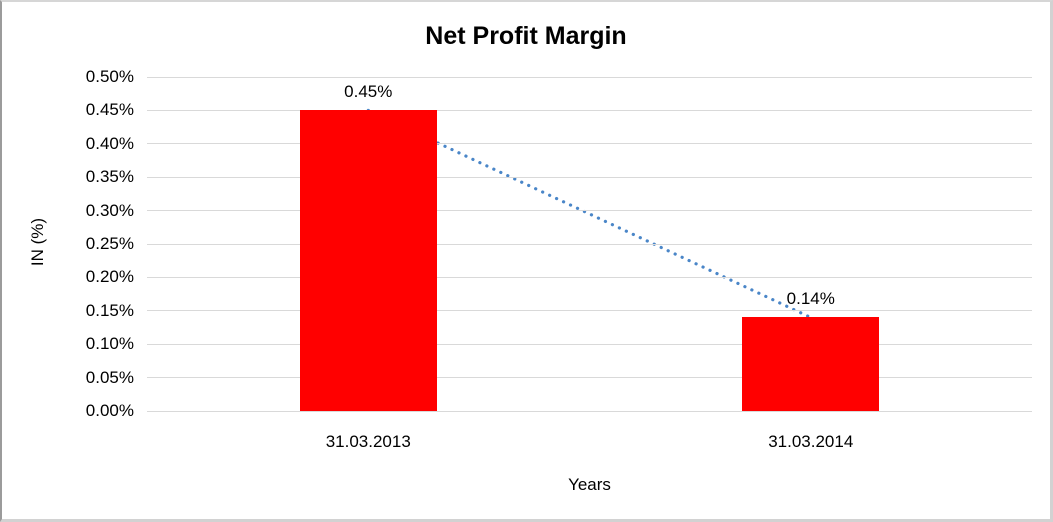 The width and height of the screenshot is (1053, 522). Describe the element at coordinates (526, 36) in the screenshot. I see `chart-title: Net Profit Margin` at that location.